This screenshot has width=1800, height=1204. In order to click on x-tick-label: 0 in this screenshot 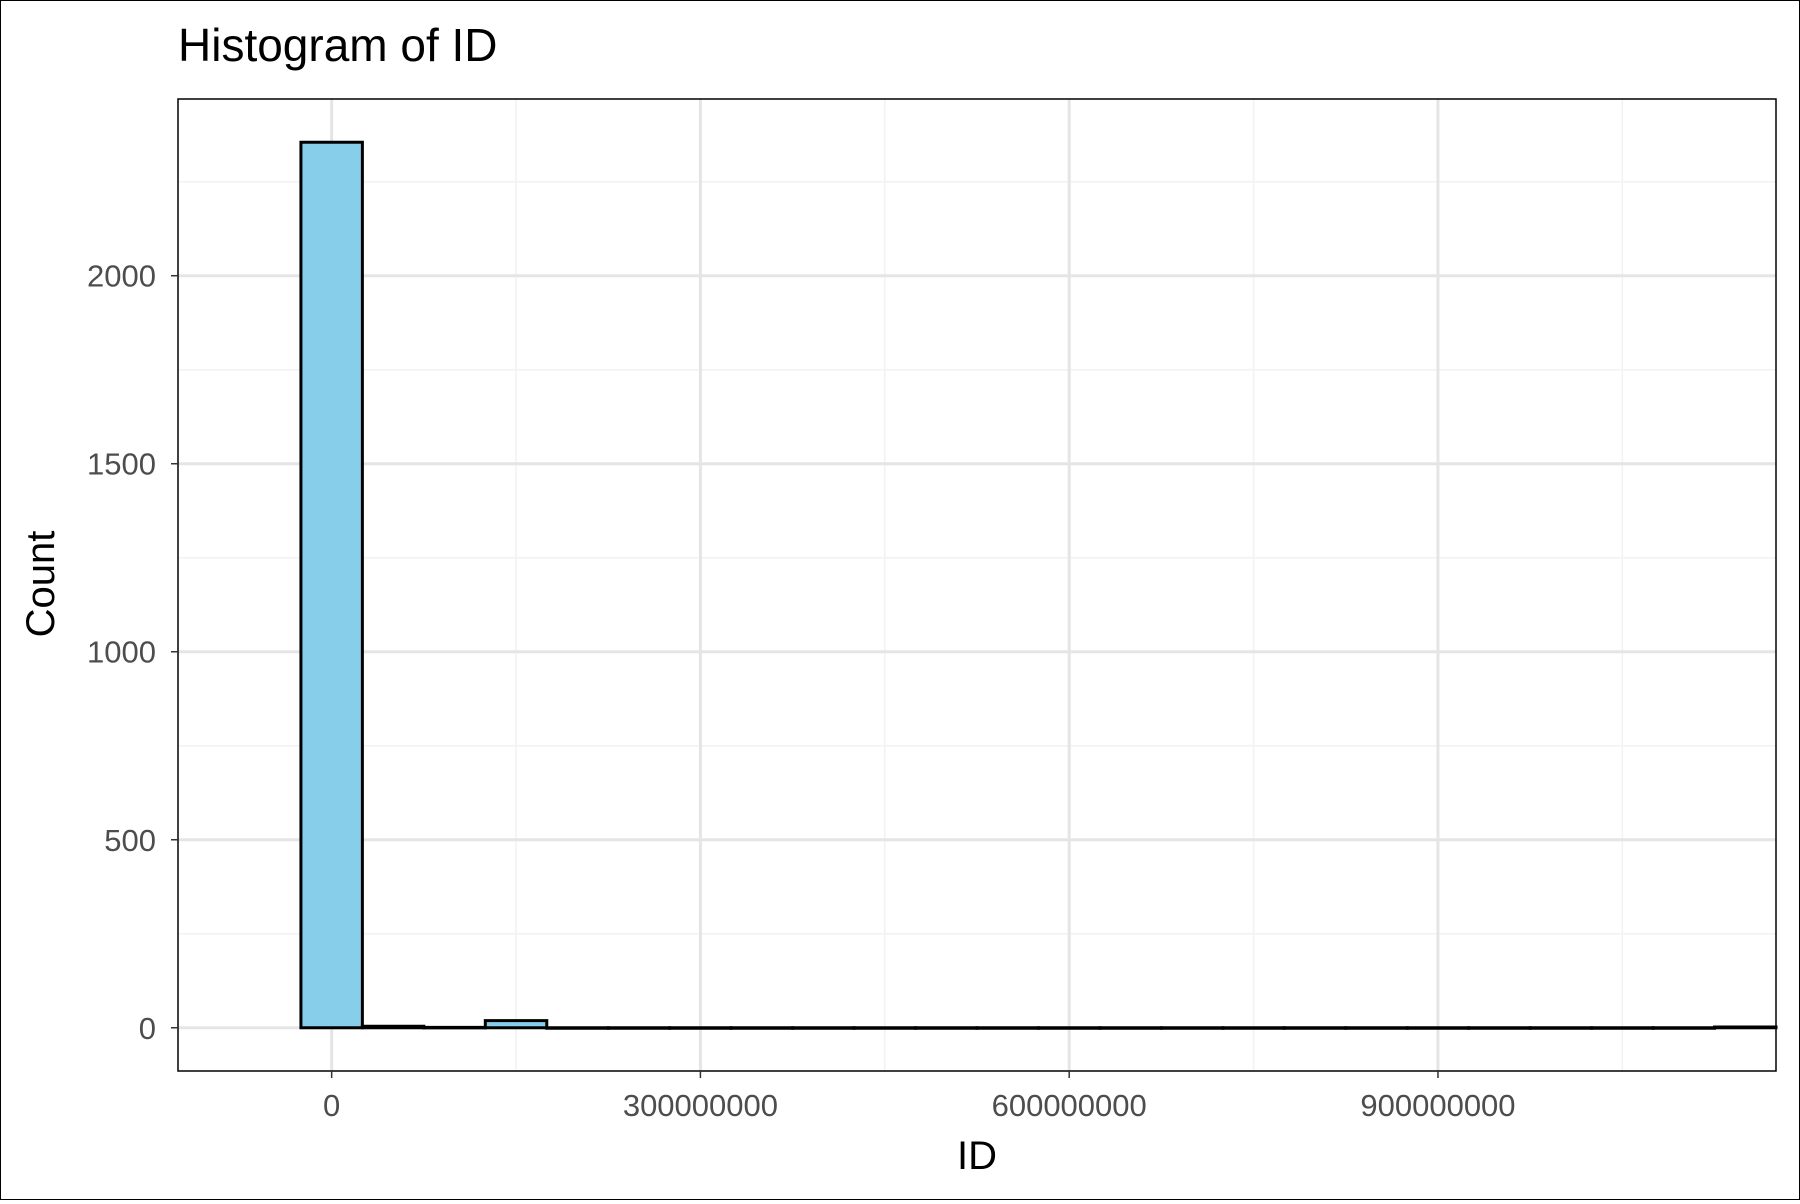, I will do `click(331, 1105)`.